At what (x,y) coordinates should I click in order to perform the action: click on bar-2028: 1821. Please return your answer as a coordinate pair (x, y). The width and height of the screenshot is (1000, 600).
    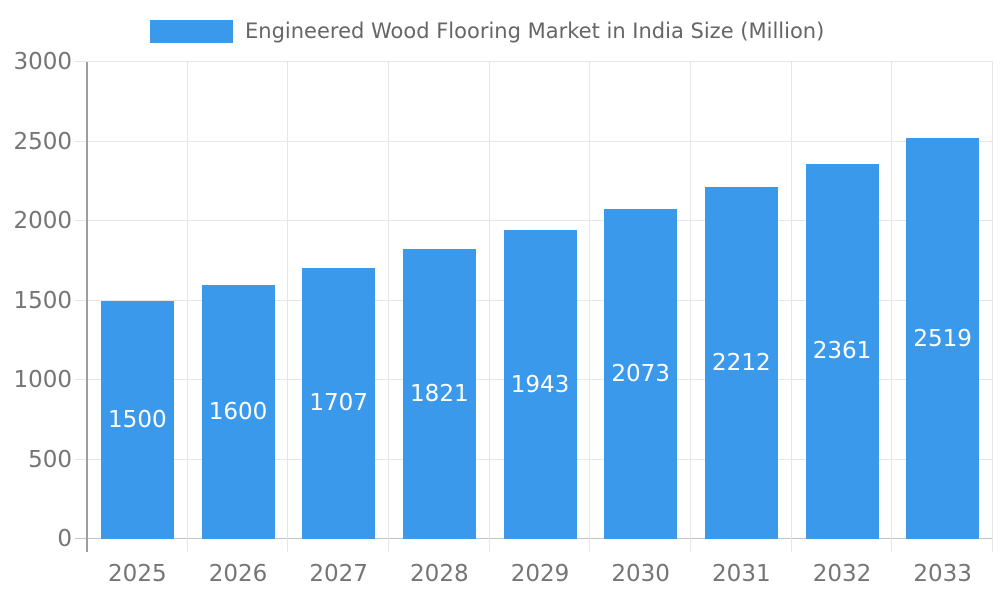
    Looking at the image, I should click on (439, 394).